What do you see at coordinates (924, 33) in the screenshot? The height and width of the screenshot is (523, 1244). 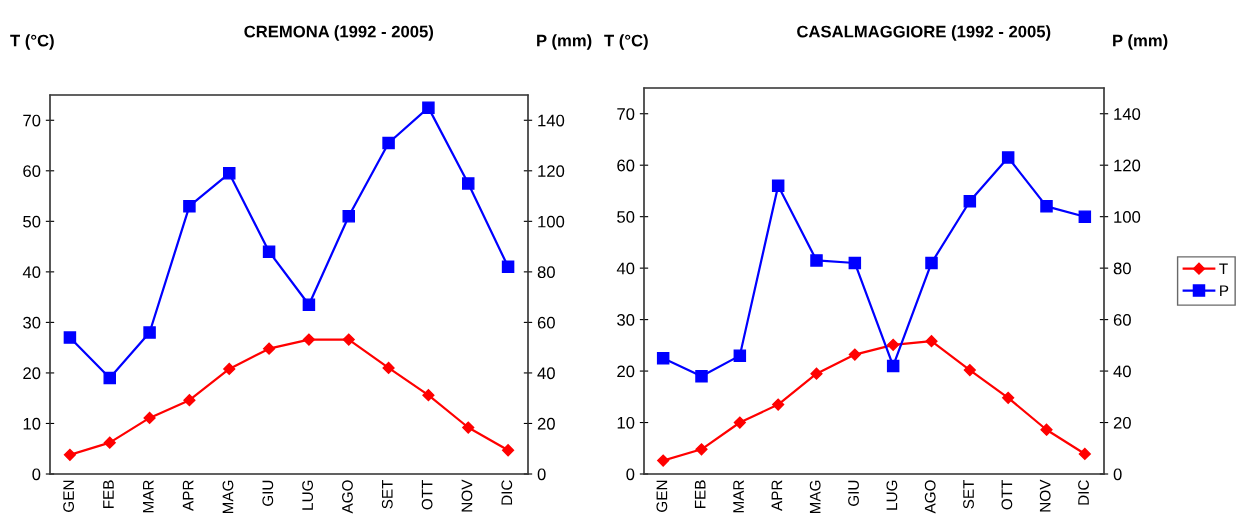 I see `chart-title: CASALMAGGIORE (1992 - 2005)` at bounding box center [924, 33].